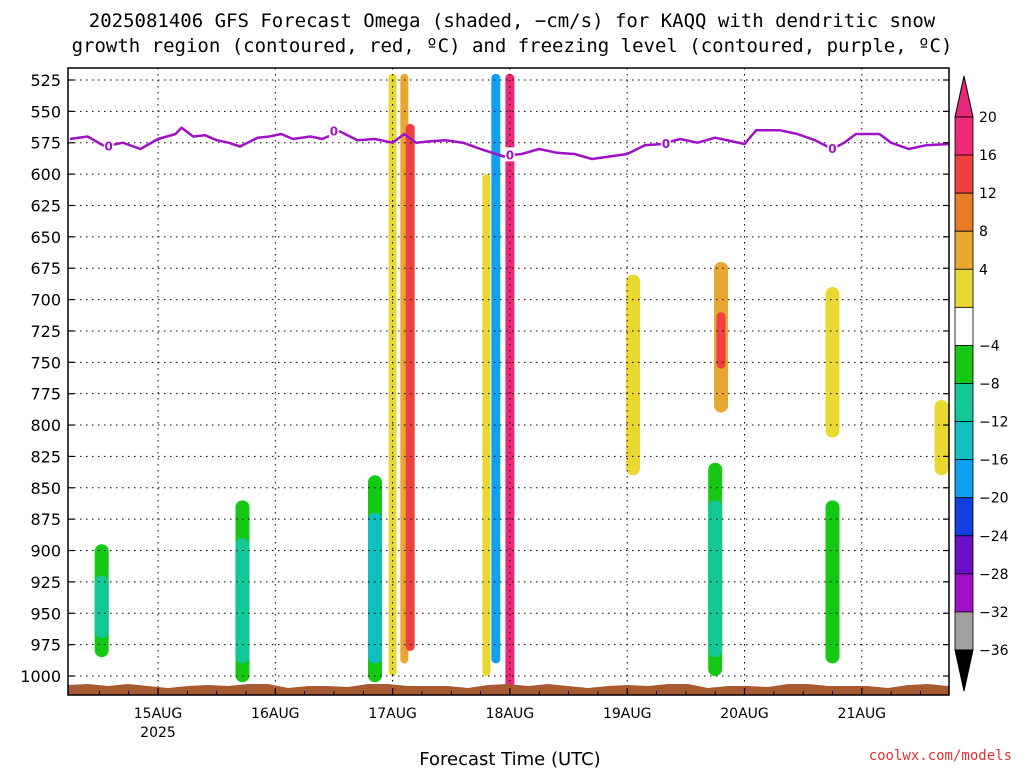 The width and height of the screenshot is (1024, 768). I want to click on y-tick-label-775: 775, so click(45, 394).